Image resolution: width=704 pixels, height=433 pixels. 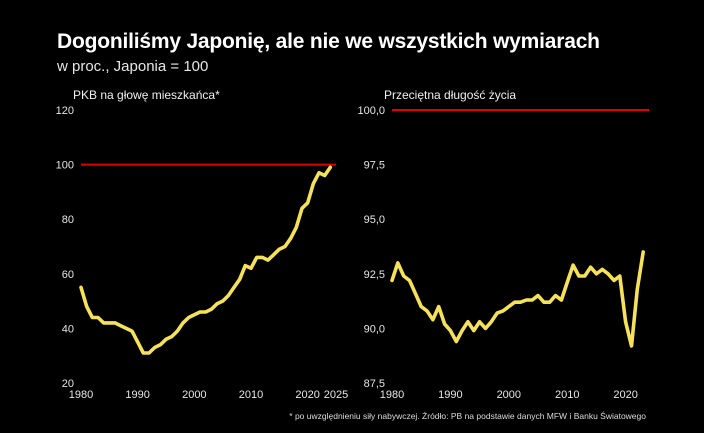 I want to click on gdp-x-tick-label: 2025, so click(x=336, y=395).